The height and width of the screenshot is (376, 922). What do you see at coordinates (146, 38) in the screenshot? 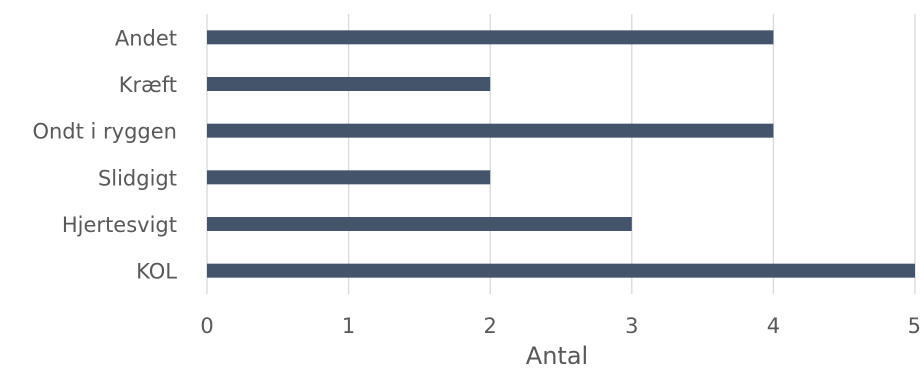
I see `category-label: Andet` at bounding box center [146, 38].